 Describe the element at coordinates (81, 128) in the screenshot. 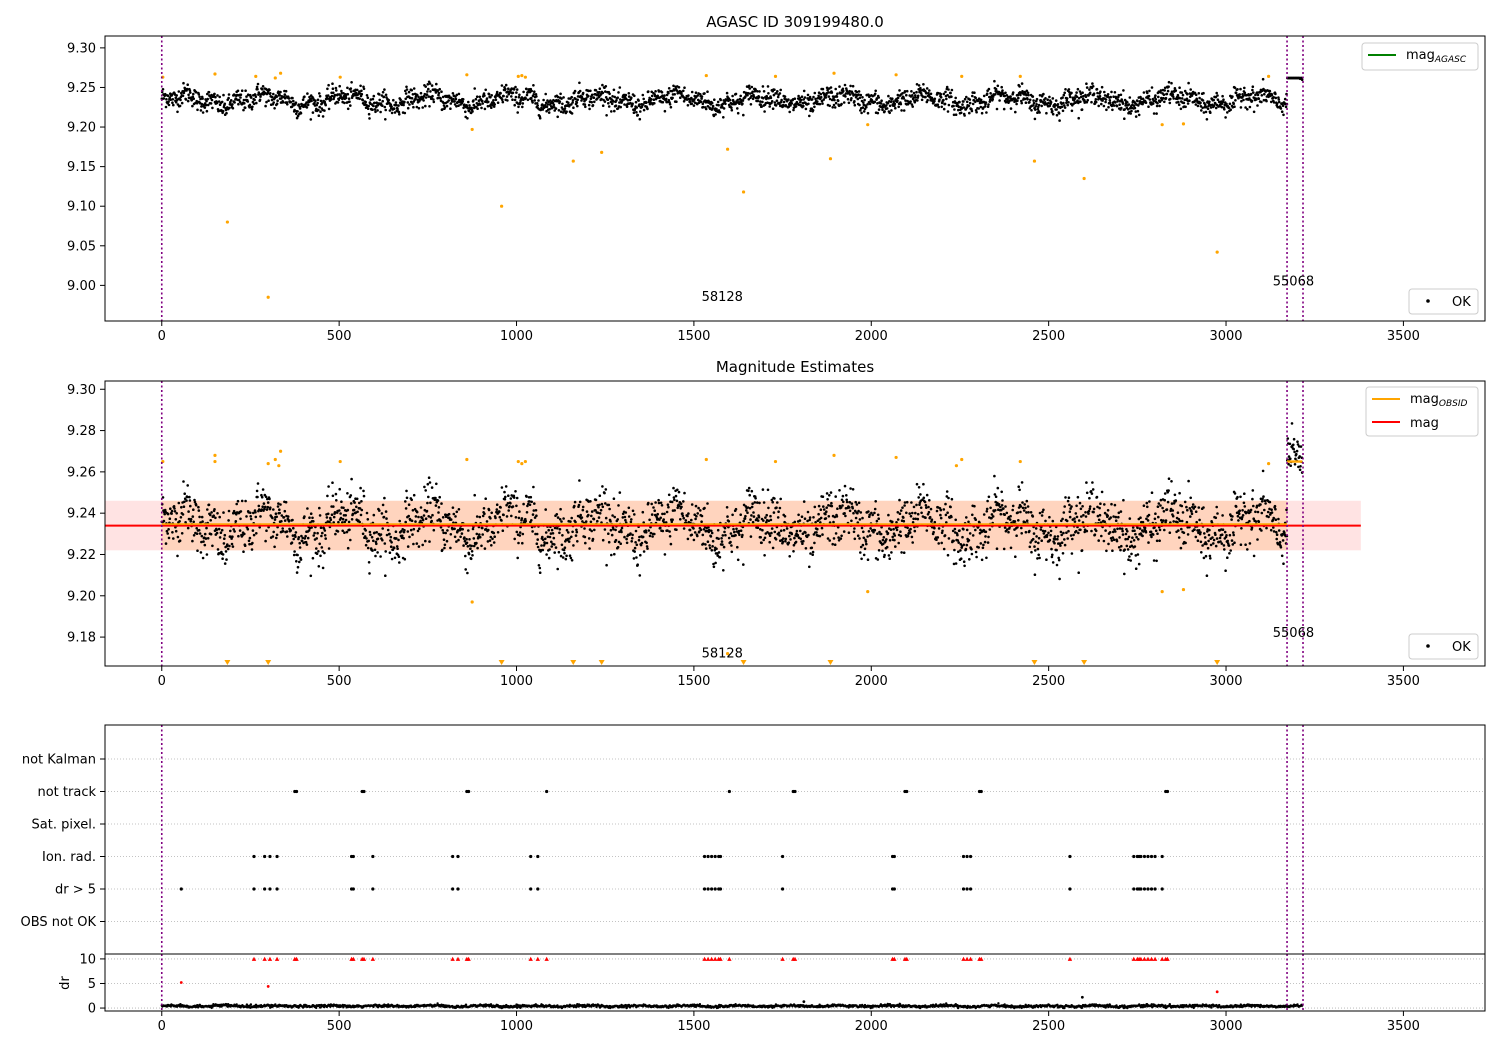

I see `y-tick-label: 9.20` at that location.